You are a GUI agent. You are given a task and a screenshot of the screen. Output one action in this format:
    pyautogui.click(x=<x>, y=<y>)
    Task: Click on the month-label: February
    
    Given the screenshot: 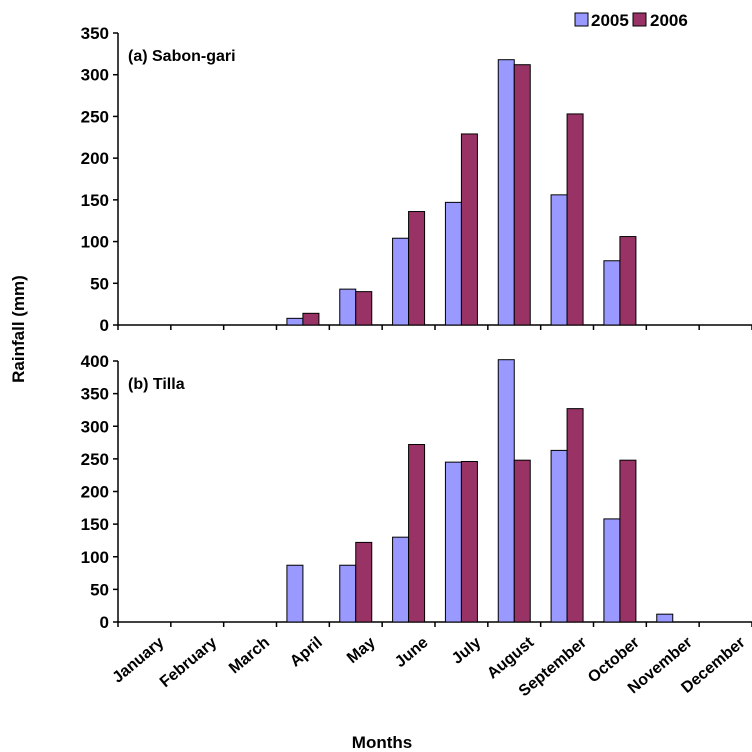 What is the action you would take?
    pyautogui.click(x=188, y=662)
    